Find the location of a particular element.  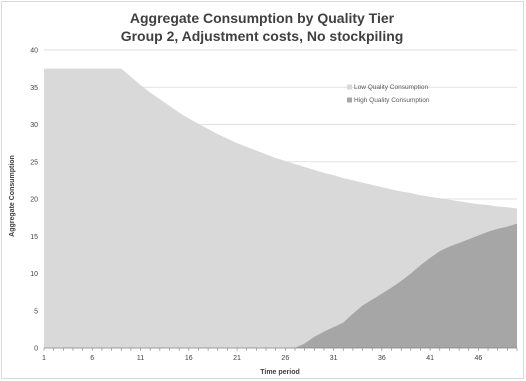

x-tick-label: 6 is located at coordinates (92, 358).